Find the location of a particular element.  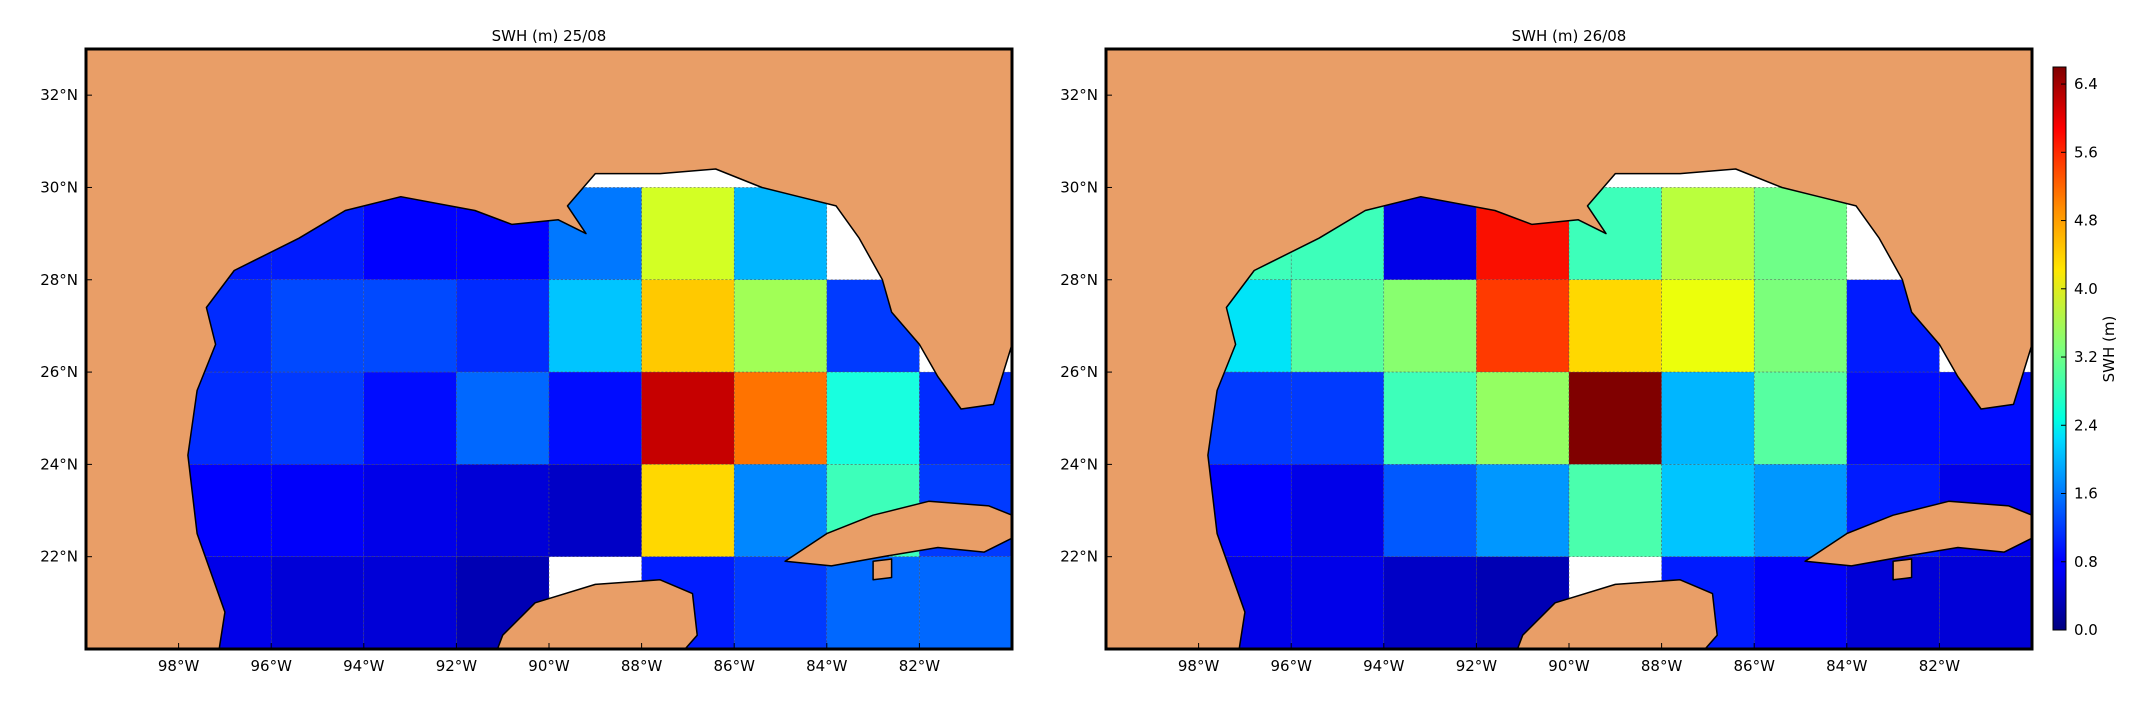

colorbar-tick-label: 2.4 is located at coordinates (2086, 425).